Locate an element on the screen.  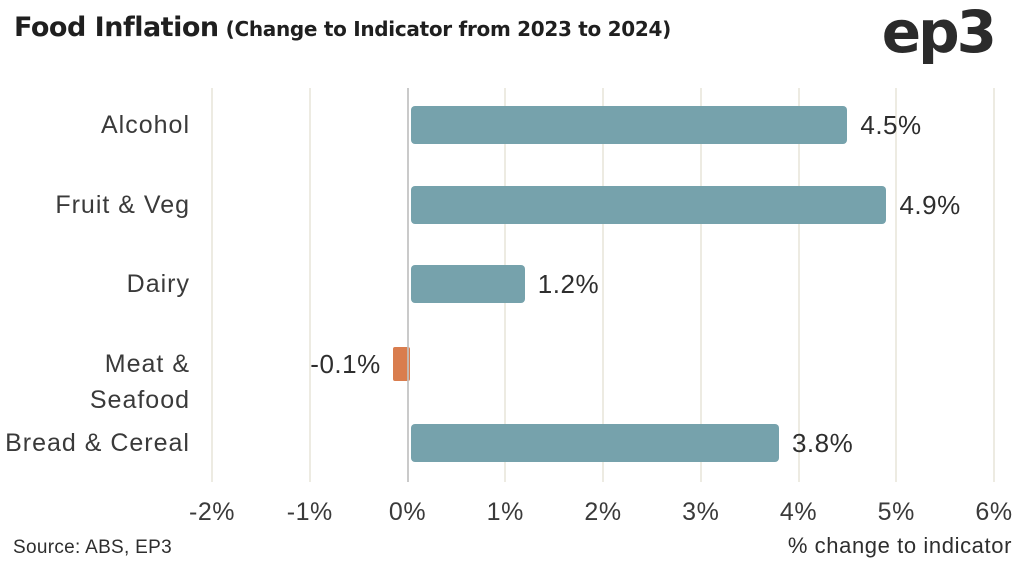
x-tick-label: 3% is located at coordinates (701, 512).